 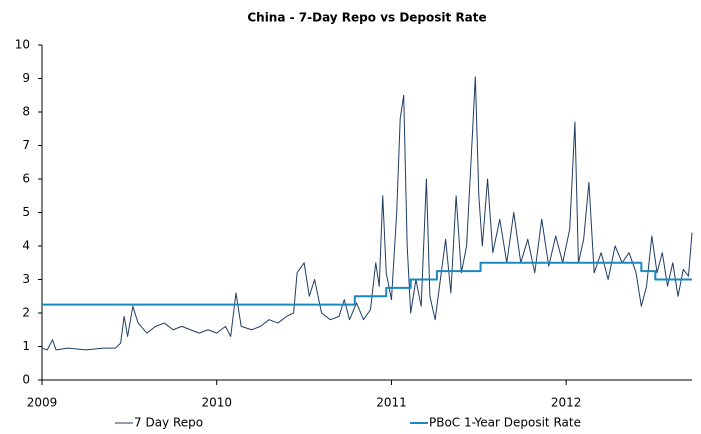 What do you see at coordinates (26, 112) in the screenshot?
I see `y-tick-label: 8` at bounding box center [26, 112].